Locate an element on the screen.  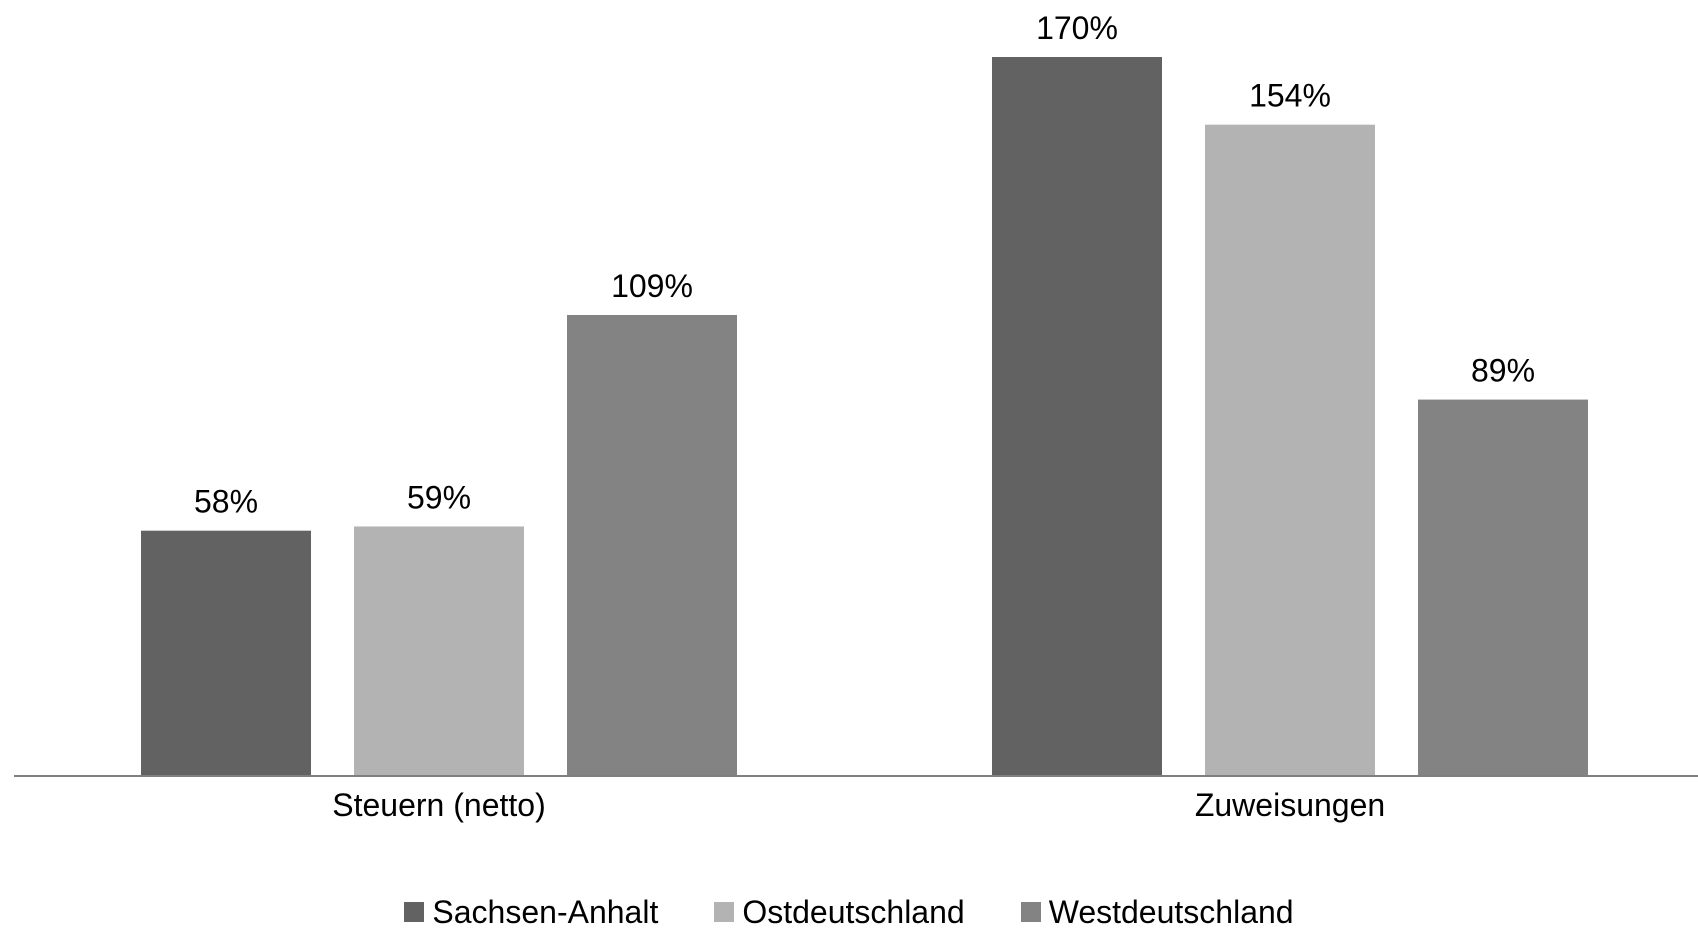
legend-item: Westdeutschland is located at coordinates (1157, 912).